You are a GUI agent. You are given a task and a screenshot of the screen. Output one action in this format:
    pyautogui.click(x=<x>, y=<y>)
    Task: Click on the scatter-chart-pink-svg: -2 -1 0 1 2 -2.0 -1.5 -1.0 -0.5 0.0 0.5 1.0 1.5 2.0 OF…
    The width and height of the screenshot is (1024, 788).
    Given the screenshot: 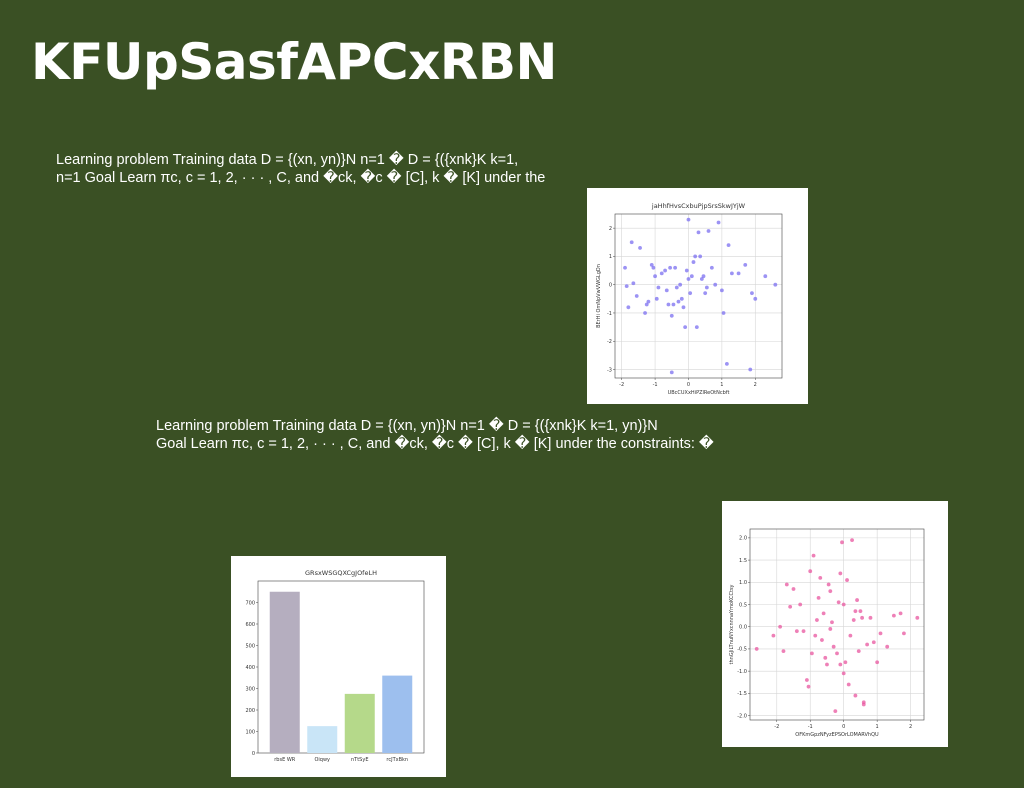 What is the action you would take?
    pyautogui.click(x=827, y=633)
    